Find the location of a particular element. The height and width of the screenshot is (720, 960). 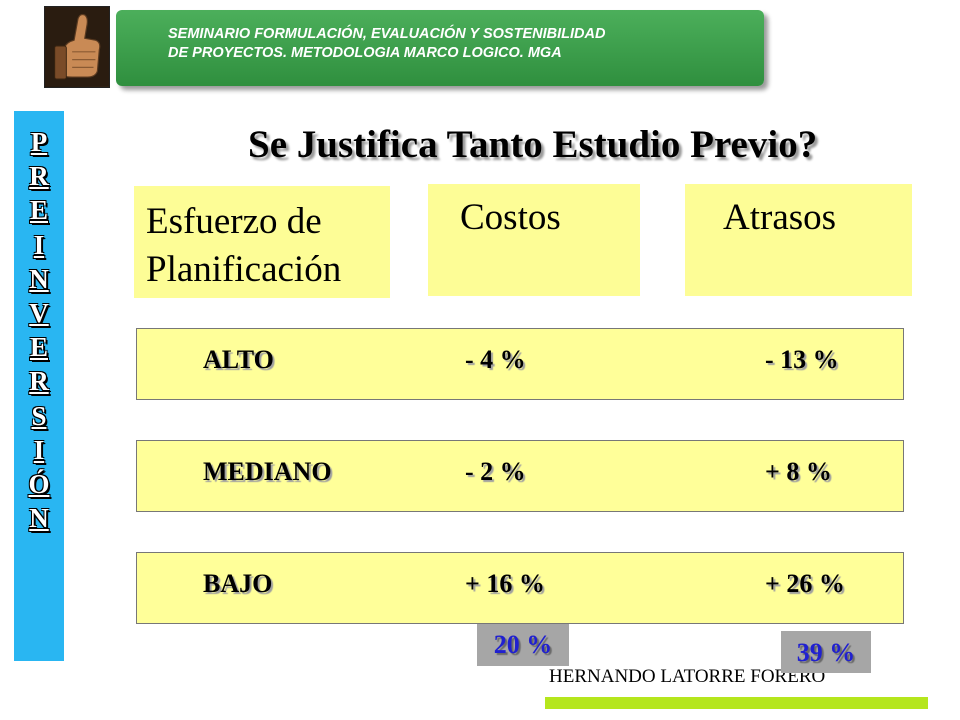

row-cost: - 4 % is located at coordinates (495, 359).